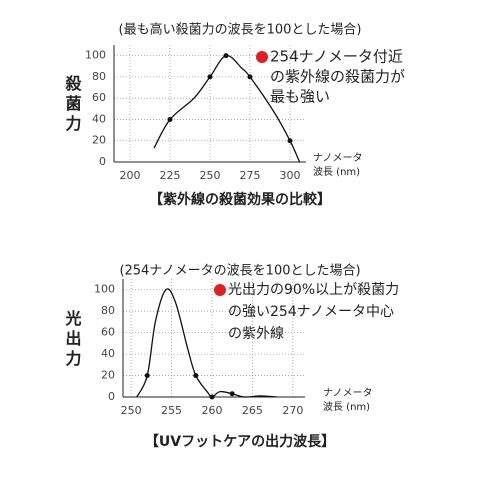  Describe the element at coordinates (170, 175) in the screenshot. I see `x-tick-label: 225` at that location.